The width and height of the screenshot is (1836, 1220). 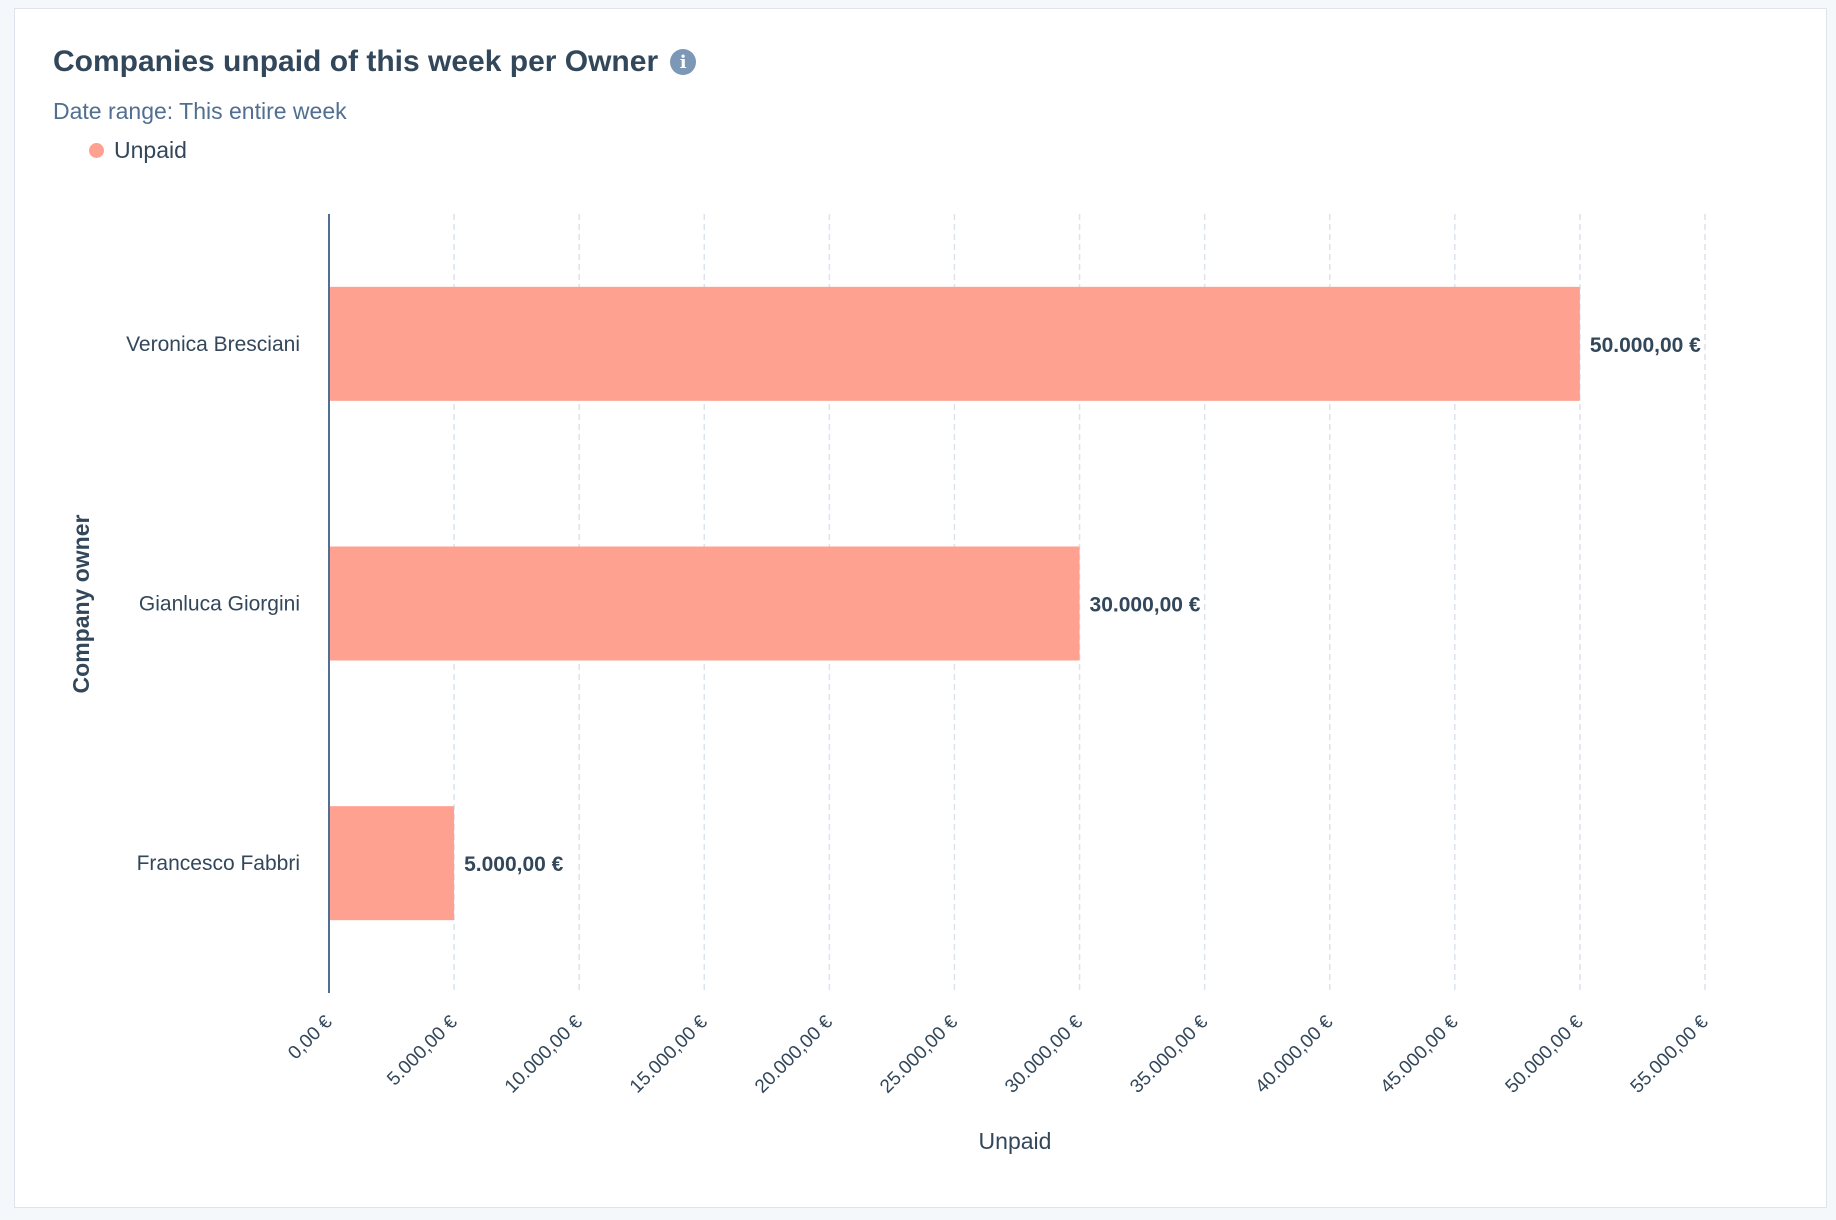 What do you see at coordinates (1645, 345) in the screenshot?
I see `data-label: 50.000,00 €` at bounding box center [1645, 345].